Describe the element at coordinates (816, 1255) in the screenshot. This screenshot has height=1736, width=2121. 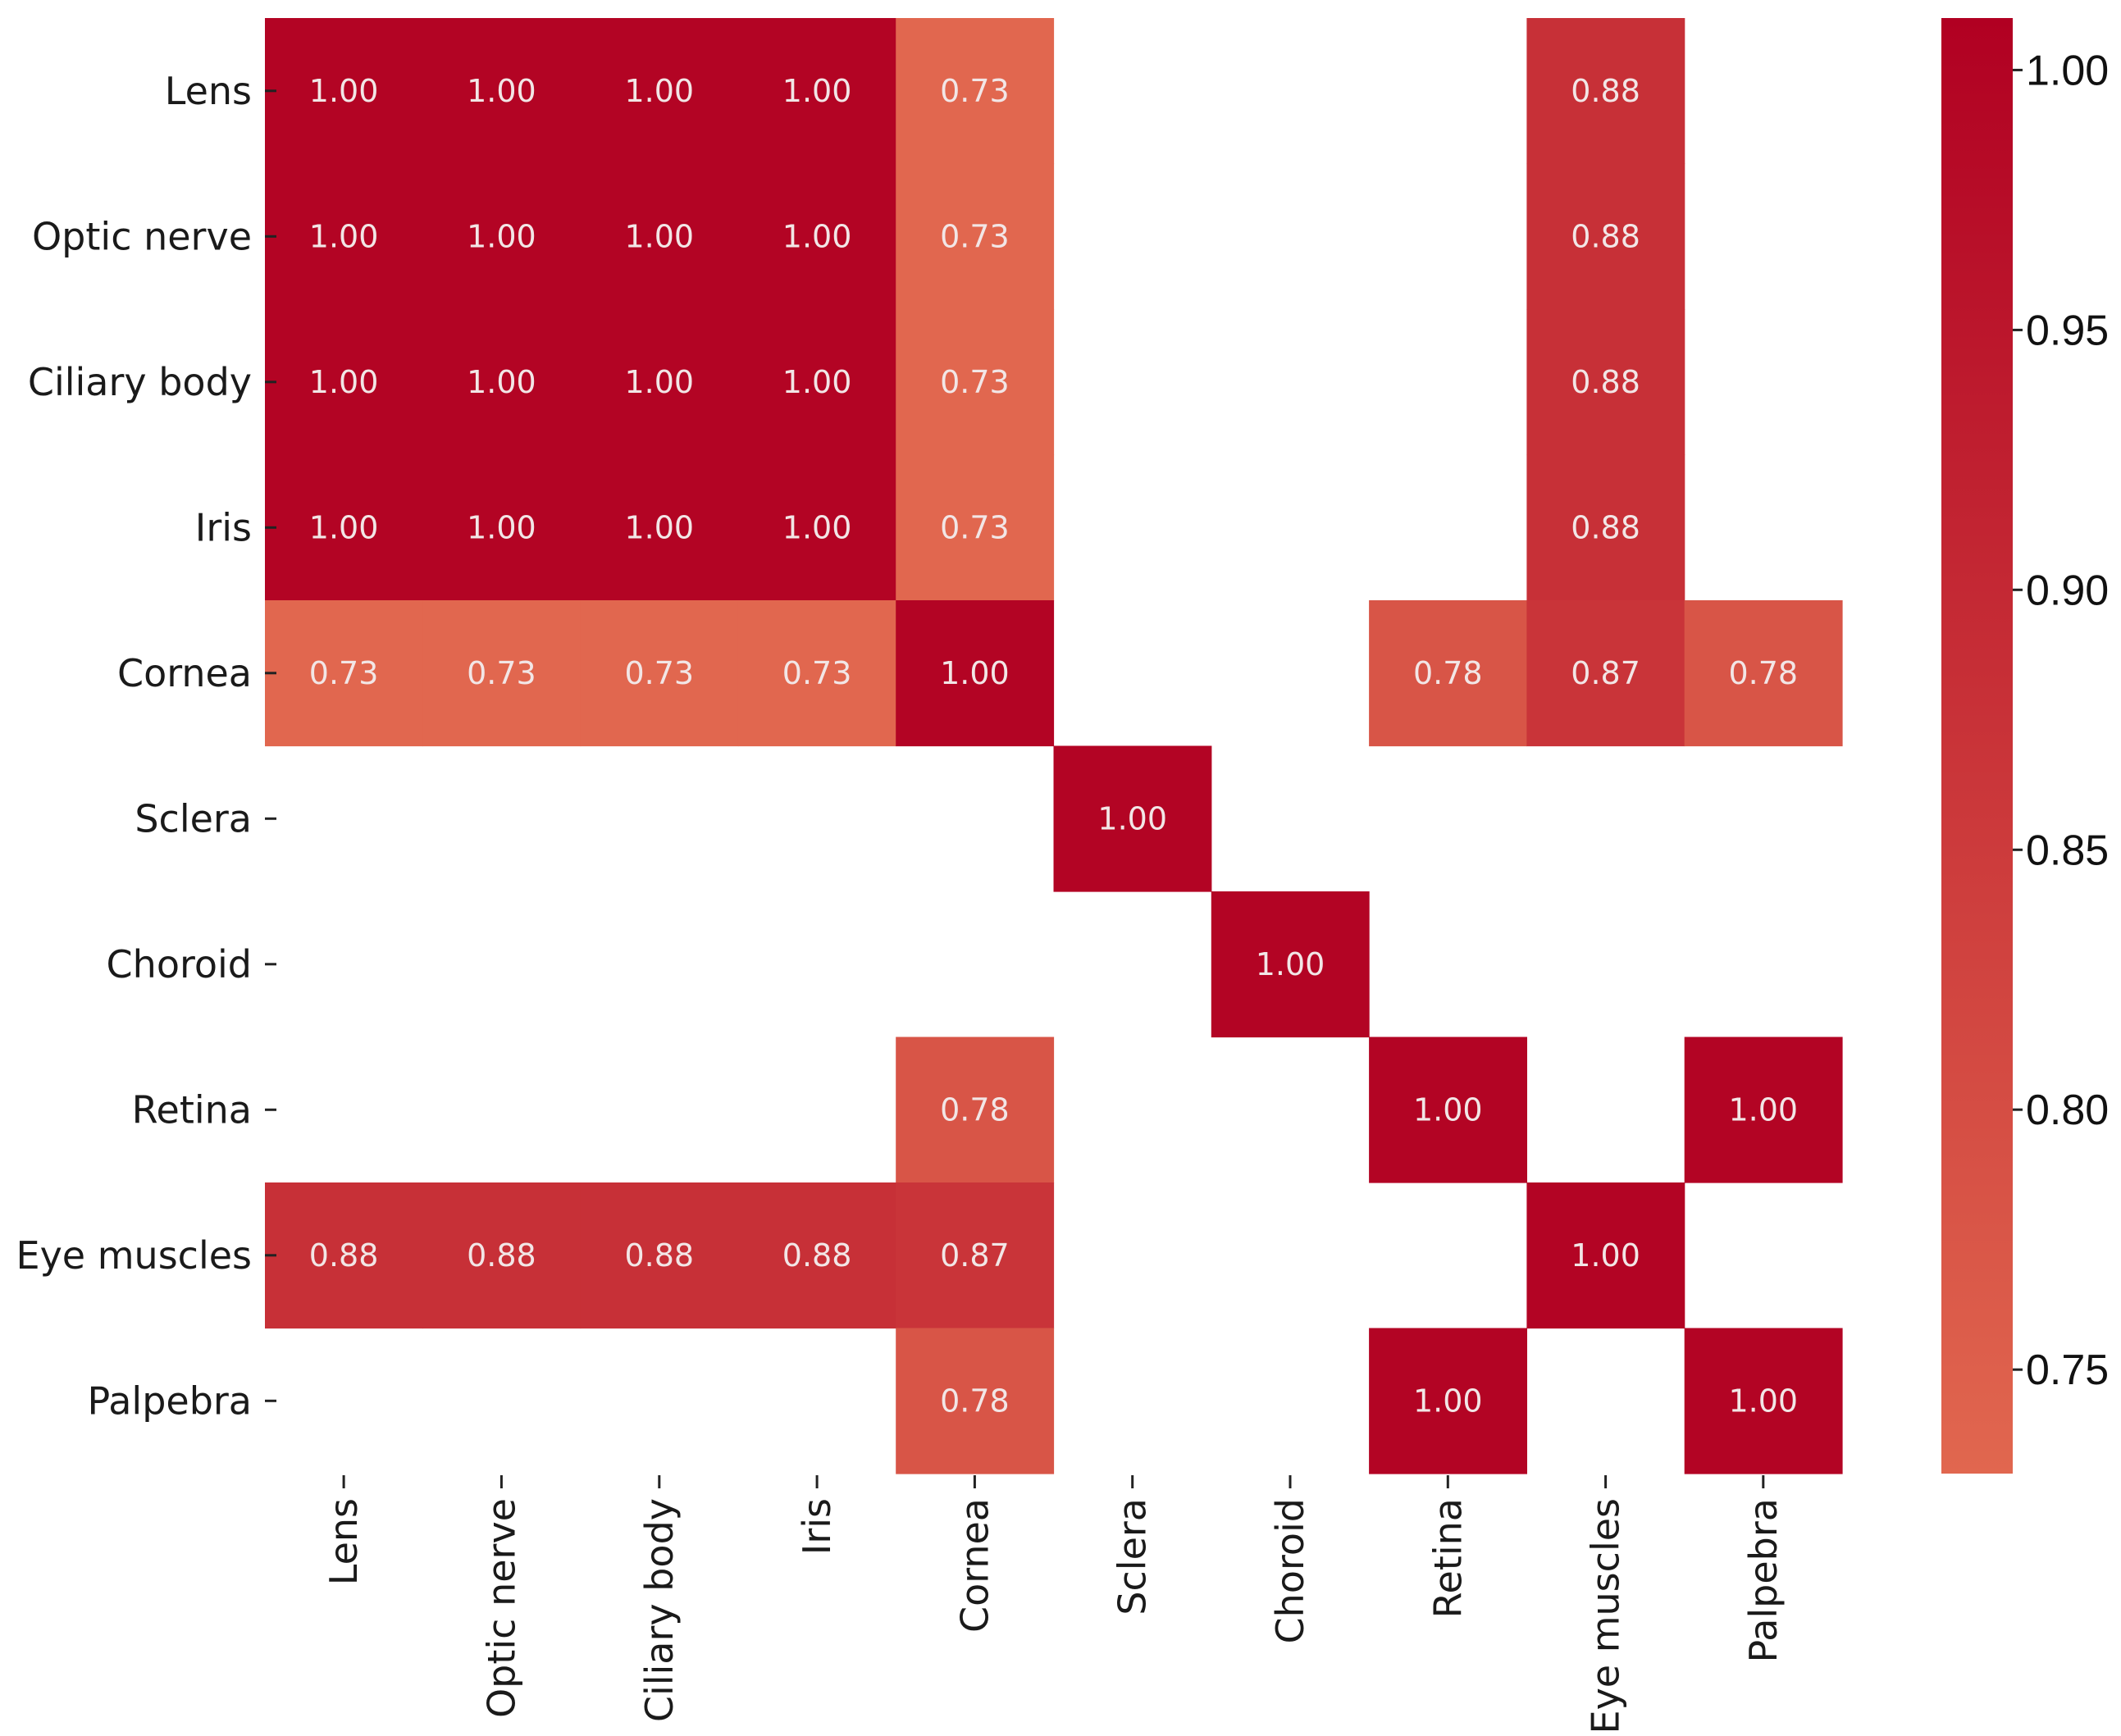
I see `heatmap-cell-eye-muscles-iris` at that location.